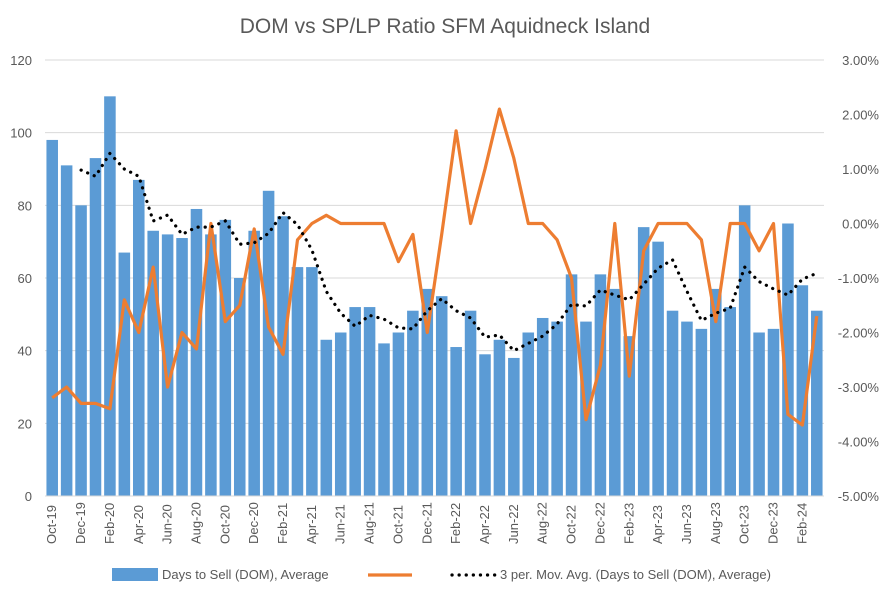 This screenshot has height=602, width=883. What do you see at coordinates (167, 524) in the screenshot?
I see `x-tick-label: Jun-20` at bounding box center [167, 524].